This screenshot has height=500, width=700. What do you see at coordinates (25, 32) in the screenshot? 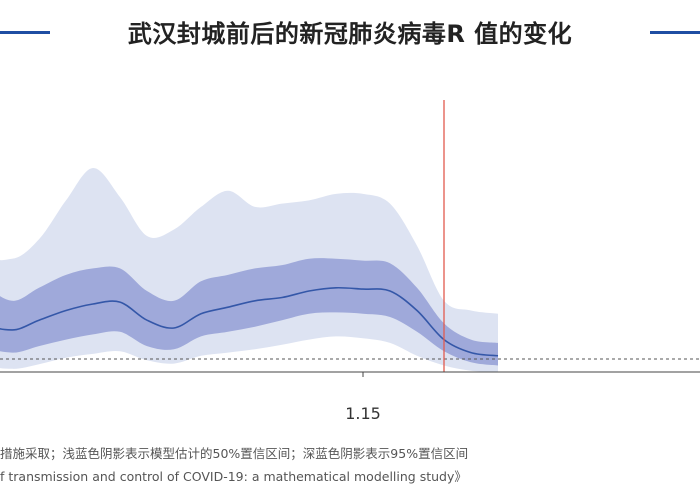
I see `title-rule-left` at bounding box center [25, 32].